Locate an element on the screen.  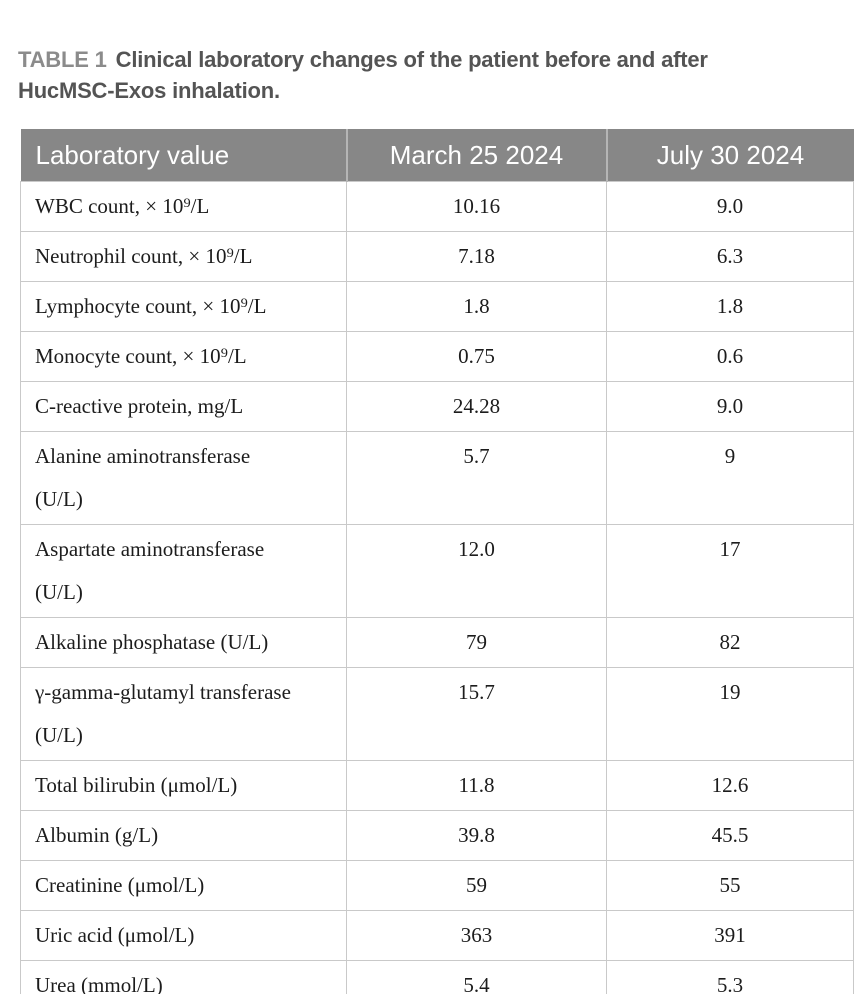
value-march-25-2024: 1.8 is located at coordinates (476, 306).